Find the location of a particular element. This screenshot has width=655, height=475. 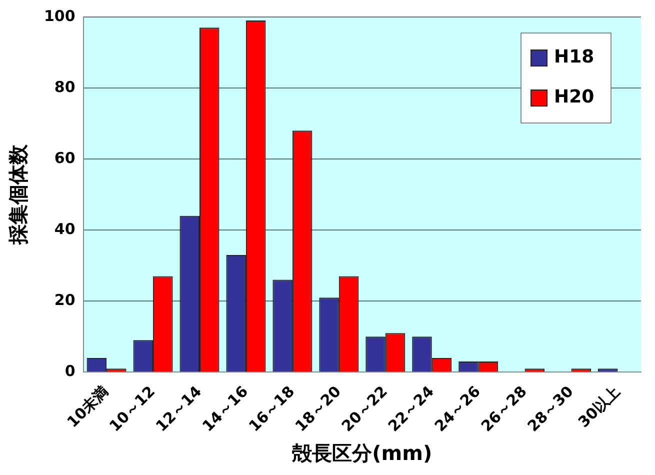

x-axis-title: 殻長区分(mm) is located at coordinates (361, 453).